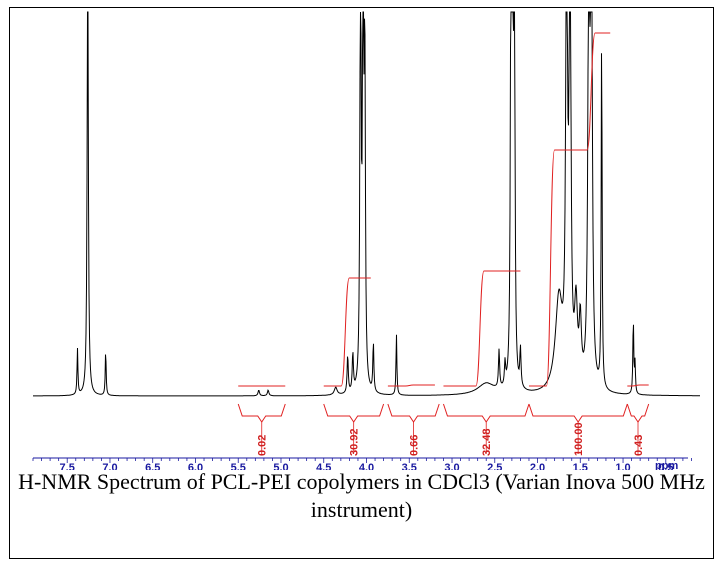 The image size is (723, 570). I want to click on x-tick-label: 0.5, so click(665, 466).